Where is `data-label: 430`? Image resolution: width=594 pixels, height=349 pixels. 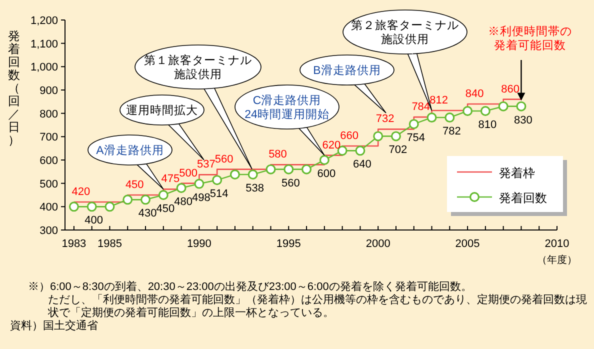 data-label: 430 is located at coordinates (147, 214).